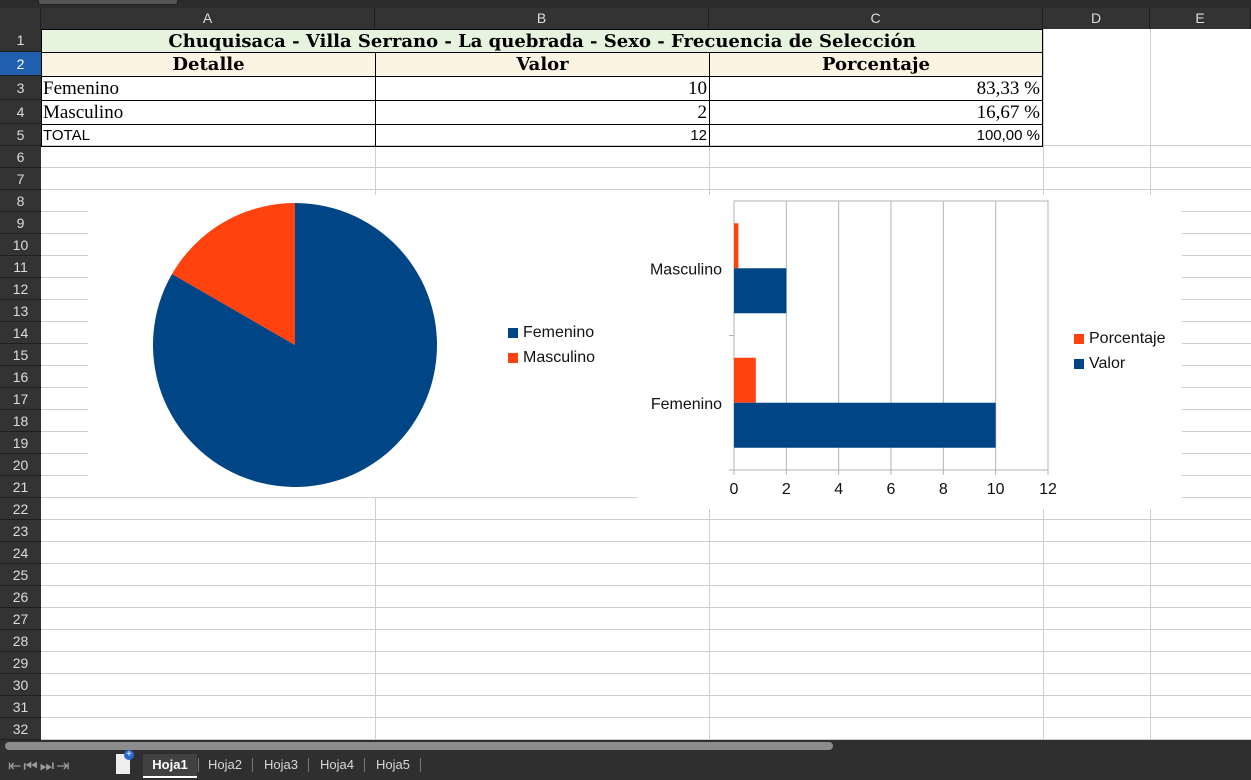 The height and width of the screenshot is (780, 1251). I want to click on x-tick-label: 8, so click(943, 489).